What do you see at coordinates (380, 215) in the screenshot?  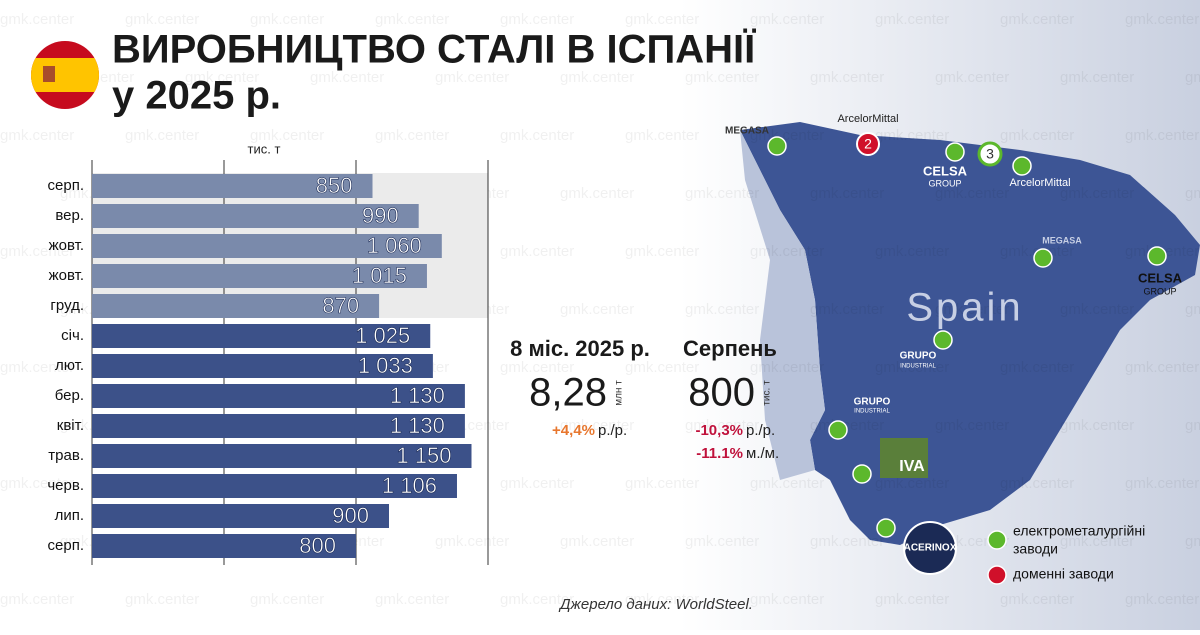 I see `bar-value-label: 990` at bounding box center [380, 215].